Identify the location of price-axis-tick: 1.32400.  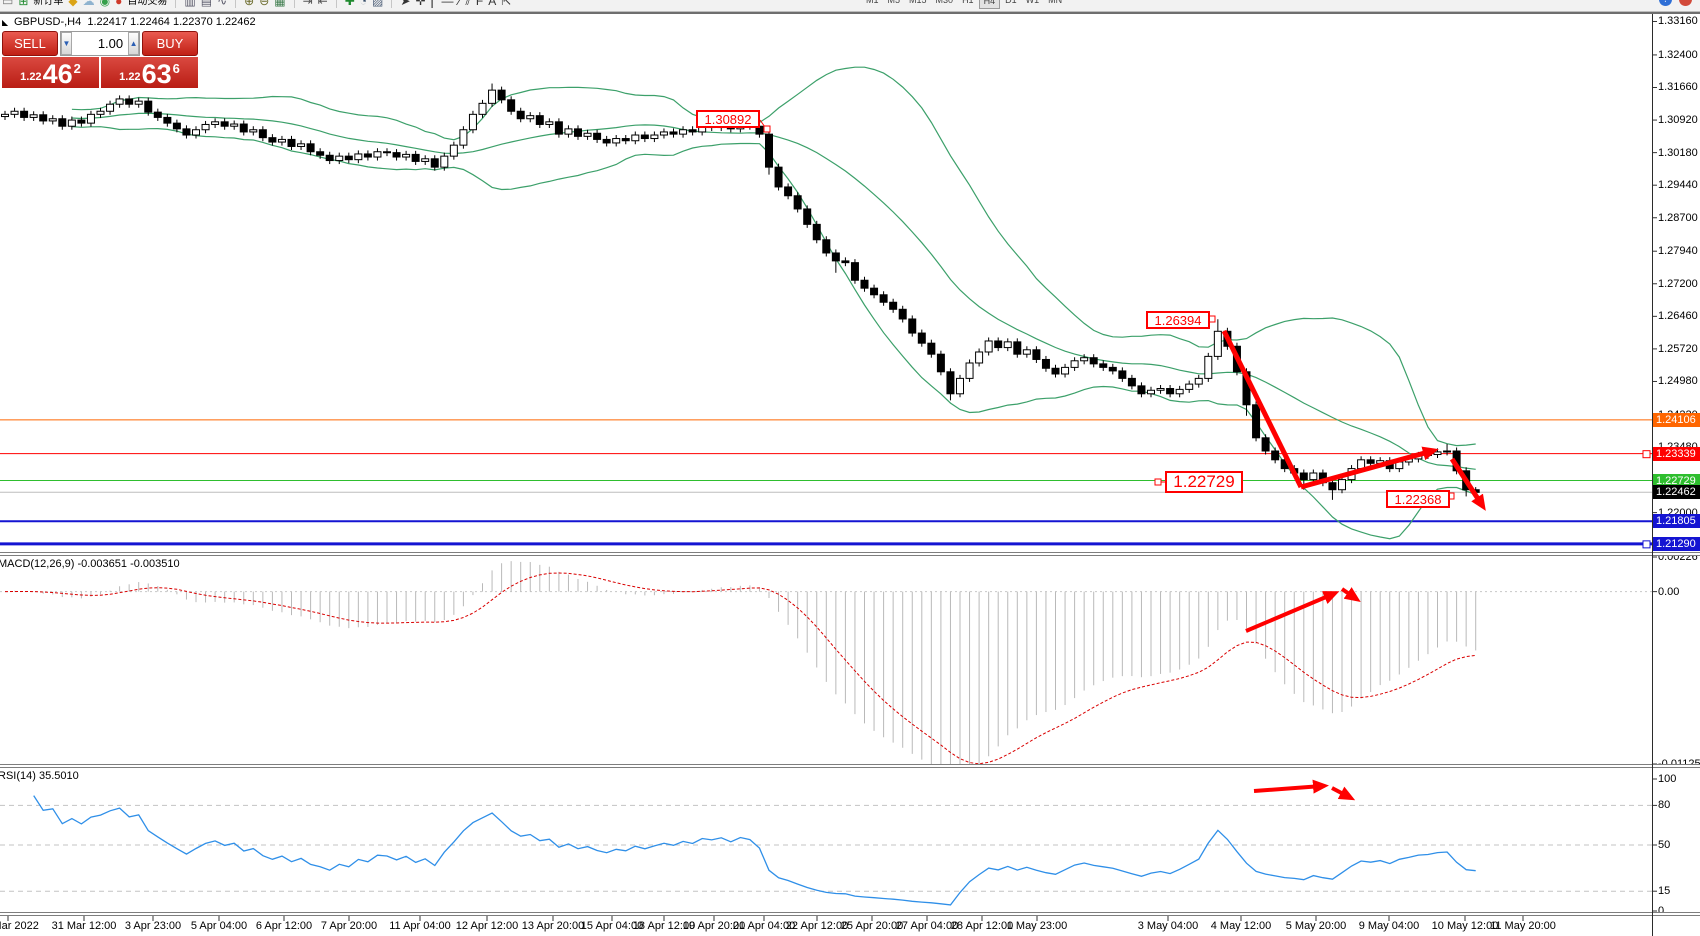
(1678, 54).